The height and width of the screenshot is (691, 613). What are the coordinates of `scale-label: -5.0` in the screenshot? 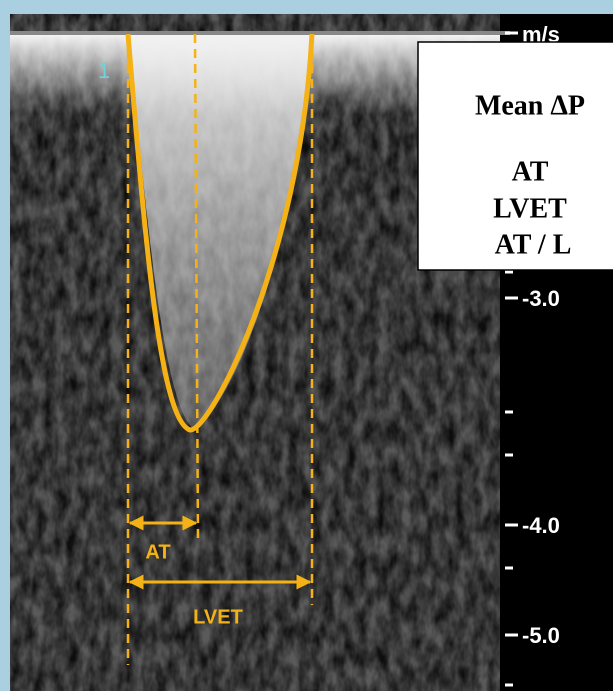 It's located at (541, 635).